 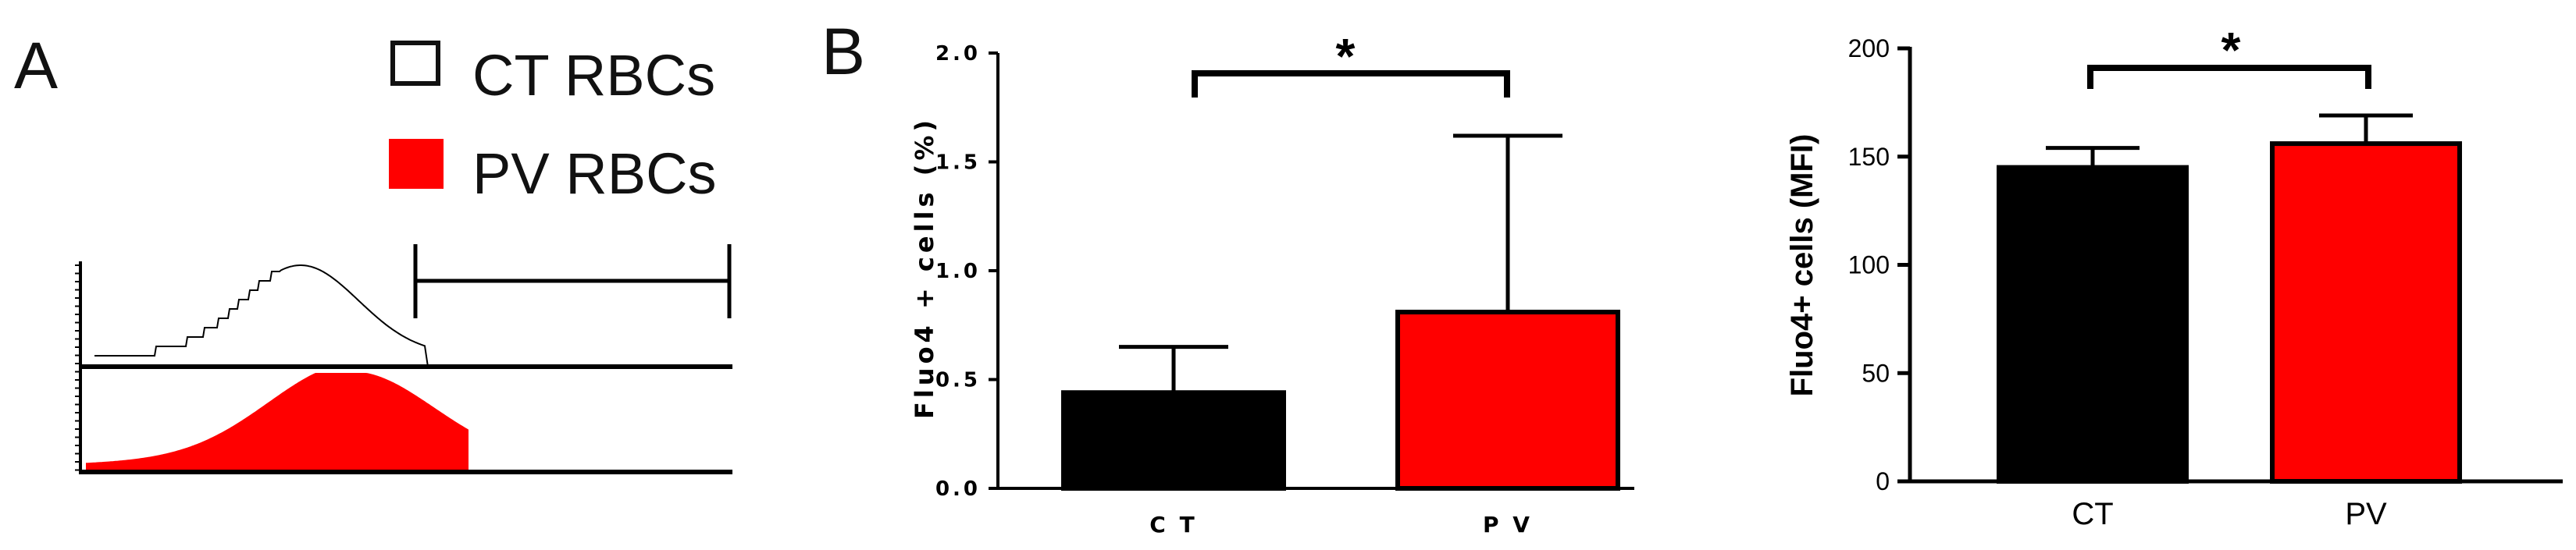 What do you see at coordinates (77, 367) in the screenshot?
I see `histogram-axis-ticks` at bounding box center [77, 367].